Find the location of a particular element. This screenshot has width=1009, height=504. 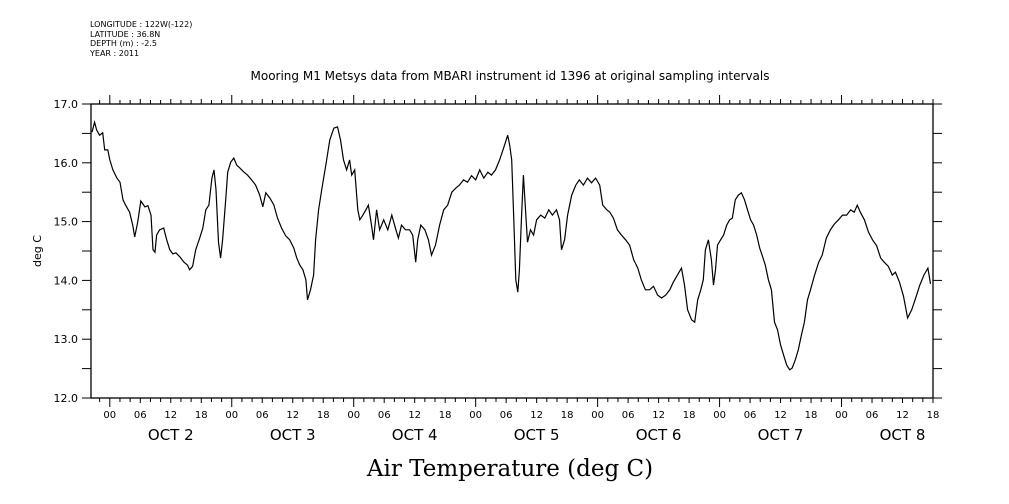

x-axis-title: Air Temperature (deg C) is located at coordinates (509, 469).